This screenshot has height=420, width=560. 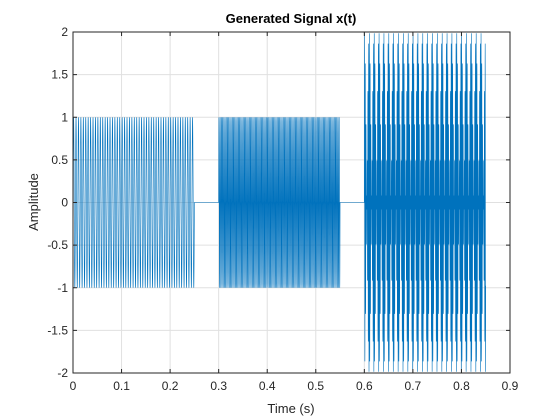 I want to click on y-tick-label: 0.5, so click(x=59, y=160).